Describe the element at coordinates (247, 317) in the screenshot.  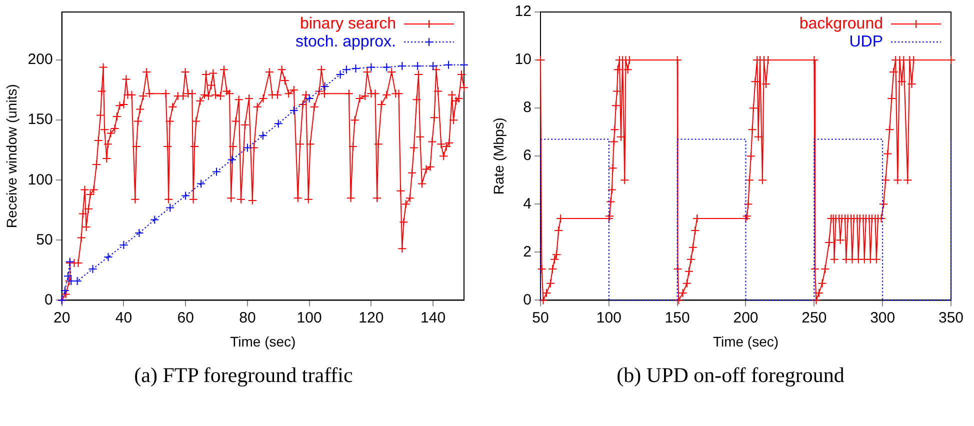
I see `x-tick-label: 80` at that location.